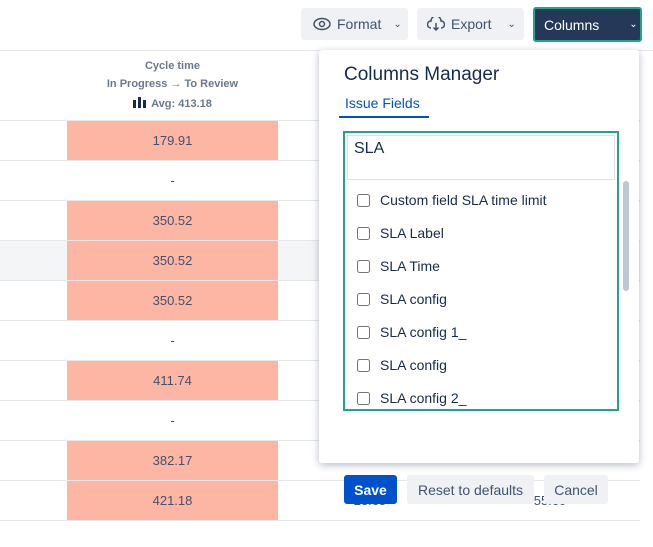 Image resolution: width=653 pixels, height=547 pixels. Describe the element at coordinates (172, 66) in the screenshot. I see `column-title: Cycle time` at that location.